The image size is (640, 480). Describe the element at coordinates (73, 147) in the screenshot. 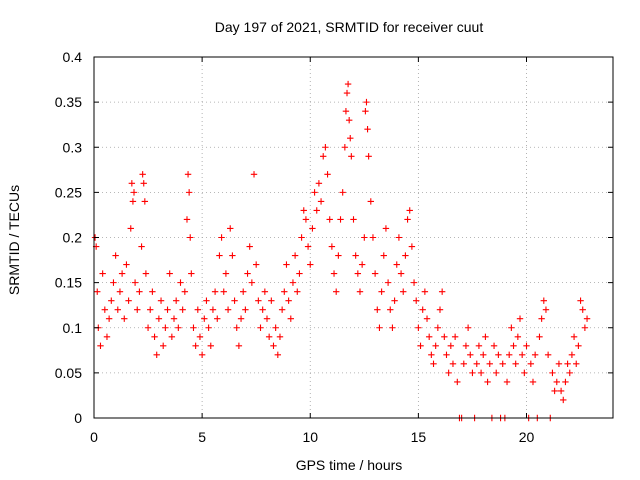

I see `y-tick-label: 0.3` at that location.